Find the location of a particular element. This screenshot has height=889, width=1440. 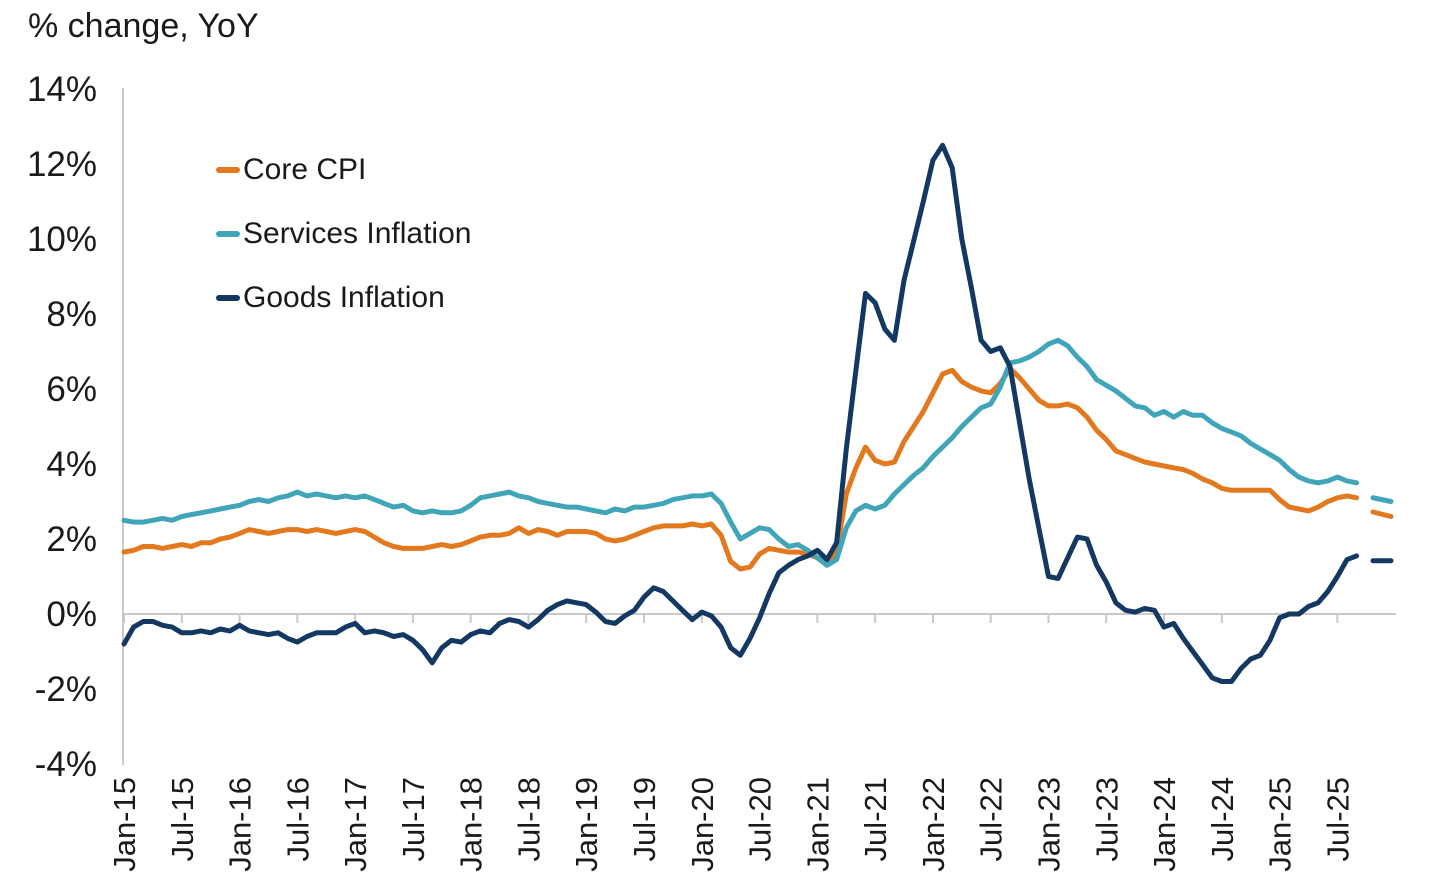

x-axis-tick-label: Jan-21 is located at coordinates (817, 824).